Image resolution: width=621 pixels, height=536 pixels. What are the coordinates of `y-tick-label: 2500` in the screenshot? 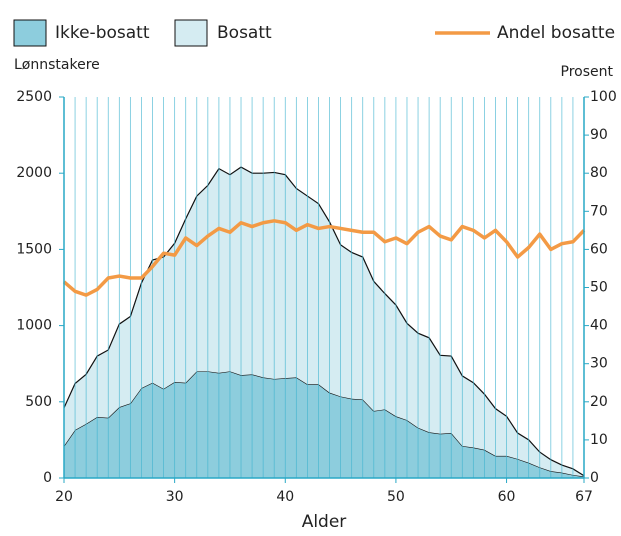 It's located at (34, 97).